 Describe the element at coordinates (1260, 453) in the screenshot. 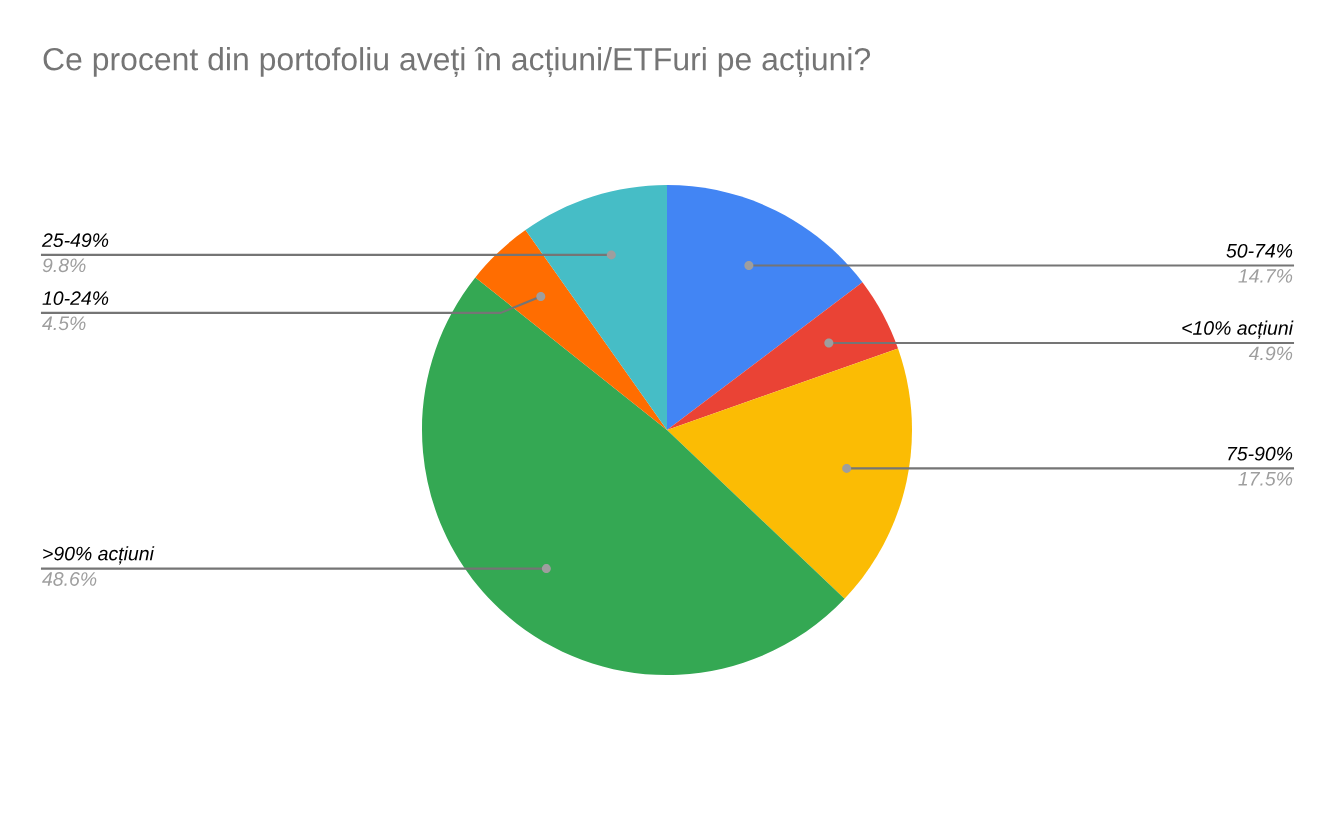

I see `slice-label: 75-90%` at that location.